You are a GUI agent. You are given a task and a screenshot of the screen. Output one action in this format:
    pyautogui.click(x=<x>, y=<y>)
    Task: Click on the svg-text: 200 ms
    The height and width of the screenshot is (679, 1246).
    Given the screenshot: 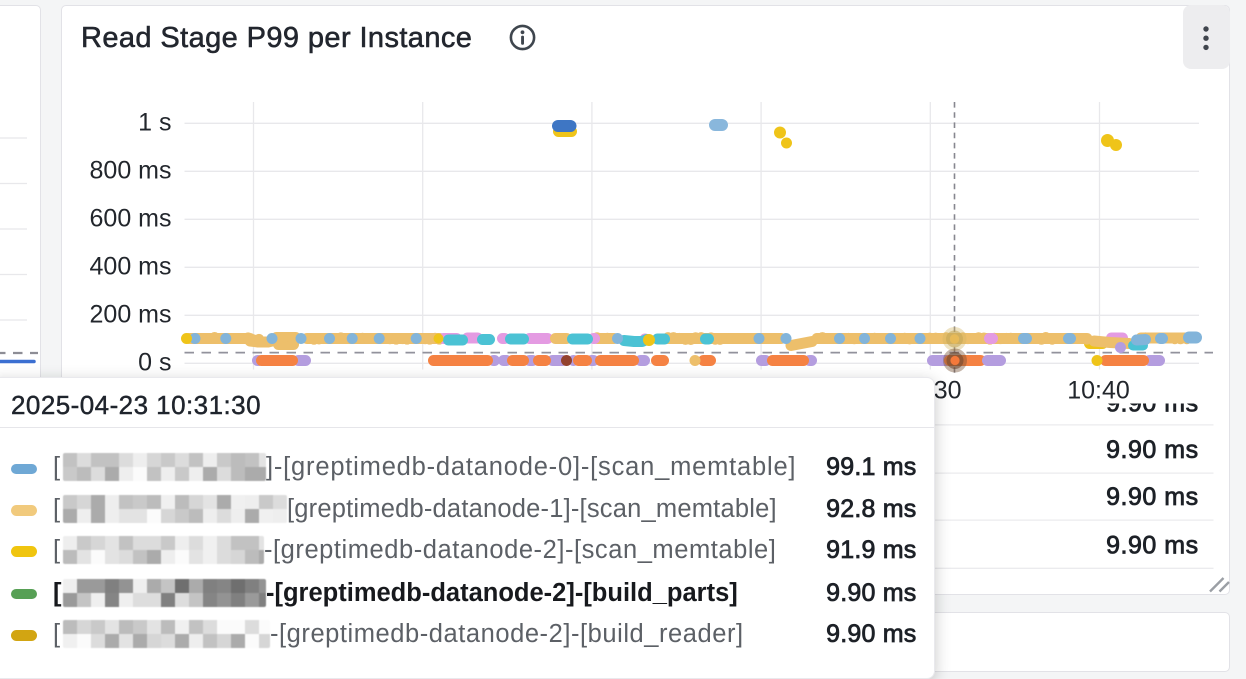 What is the action you would take?
    pyautogui.click(x=131, y=314)
    